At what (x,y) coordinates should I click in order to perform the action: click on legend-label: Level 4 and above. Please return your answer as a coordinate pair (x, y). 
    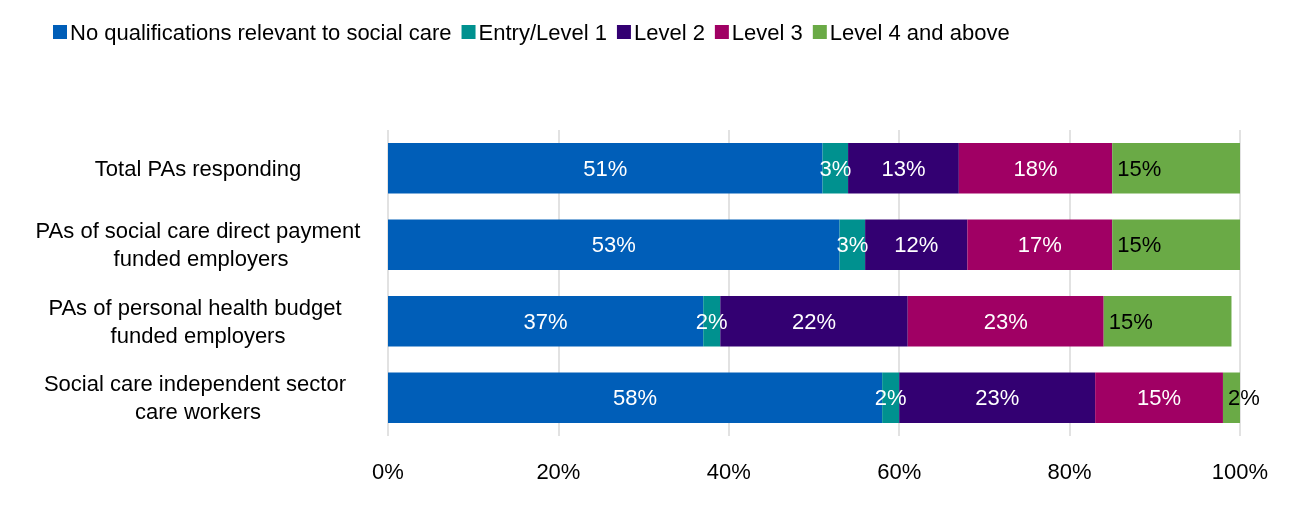
    Looking at the image, I should click on (919, 32).